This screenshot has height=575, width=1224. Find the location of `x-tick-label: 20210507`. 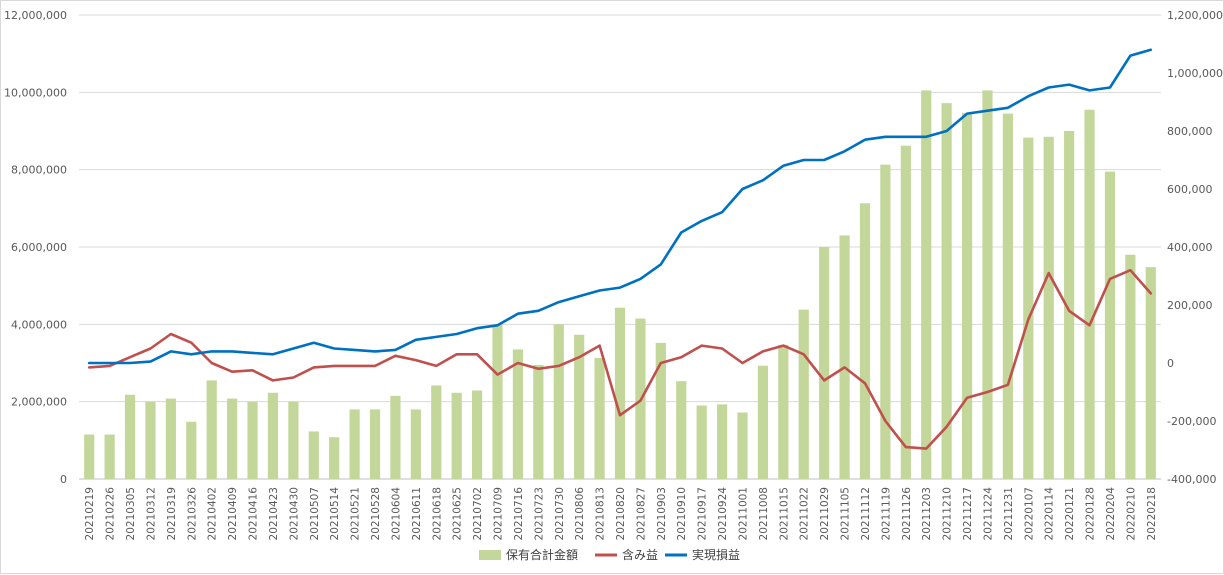

x-tick-label: 20210507 is located at coordinates (315, 513).